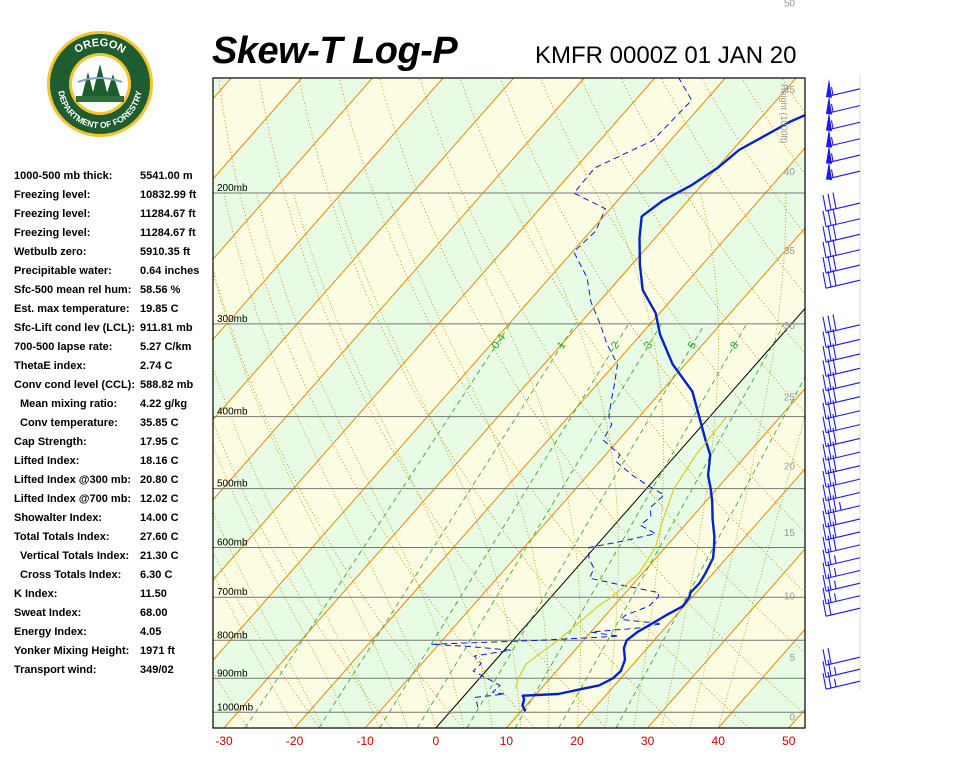 The width and height of the screenshot is (960, 768). I want to click on index-label: Total Totals Index:, so click(62, 537).